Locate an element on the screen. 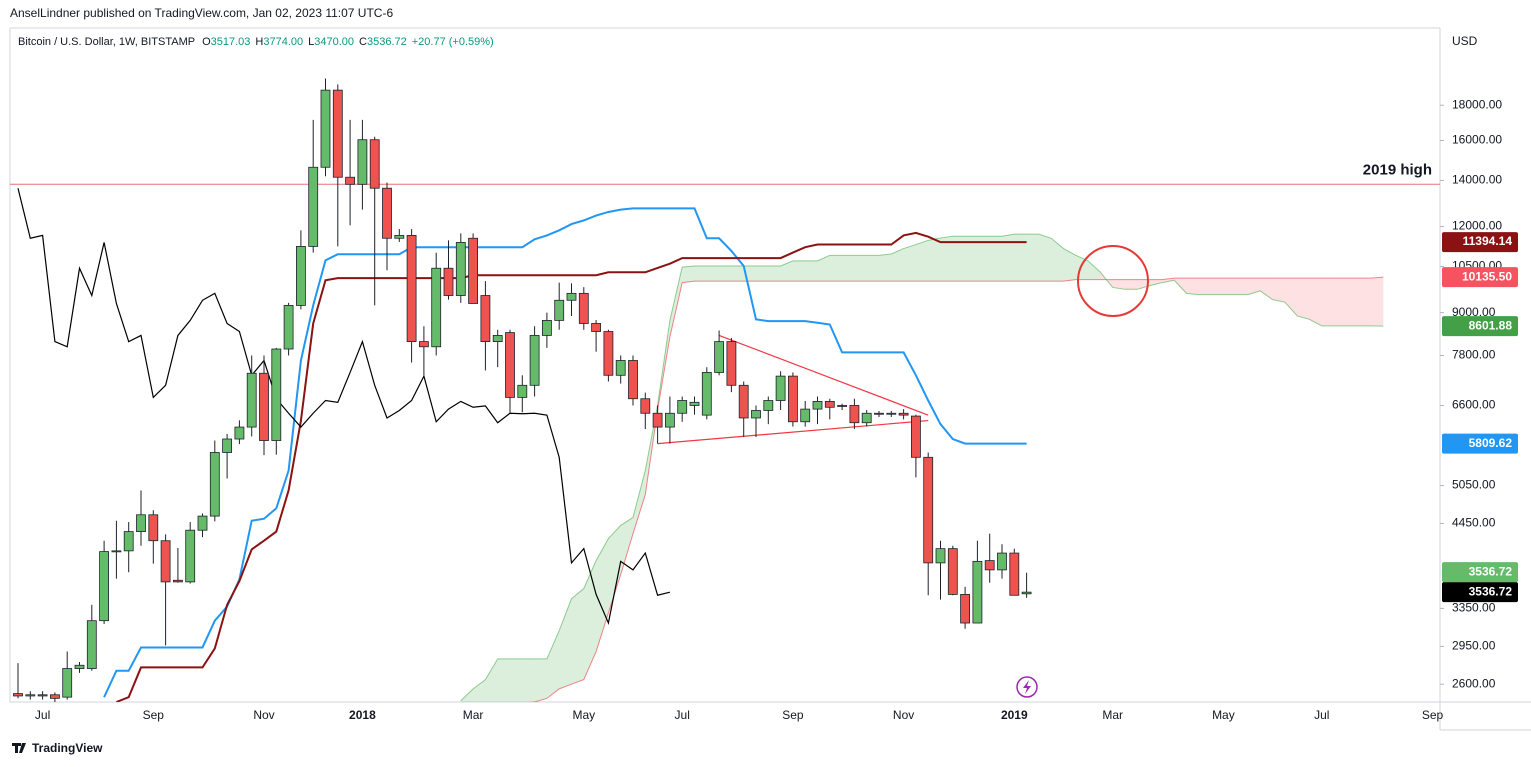  legend-change: +20.77 (+0.59%) is located at coordinates (453, 42).